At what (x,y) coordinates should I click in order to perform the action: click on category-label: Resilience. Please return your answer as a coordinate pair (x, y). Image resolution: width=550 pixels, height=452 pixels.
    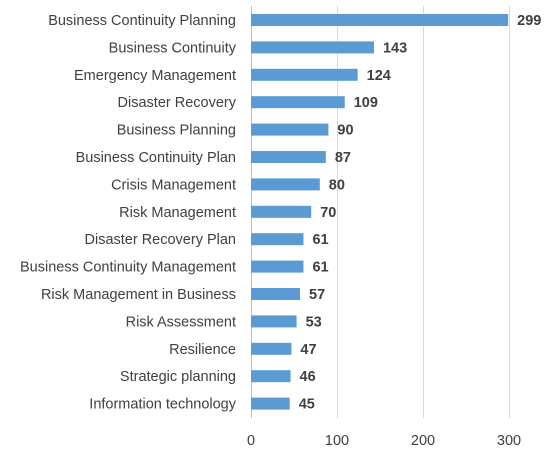
    Looking at the image, I should click on (202, 350).